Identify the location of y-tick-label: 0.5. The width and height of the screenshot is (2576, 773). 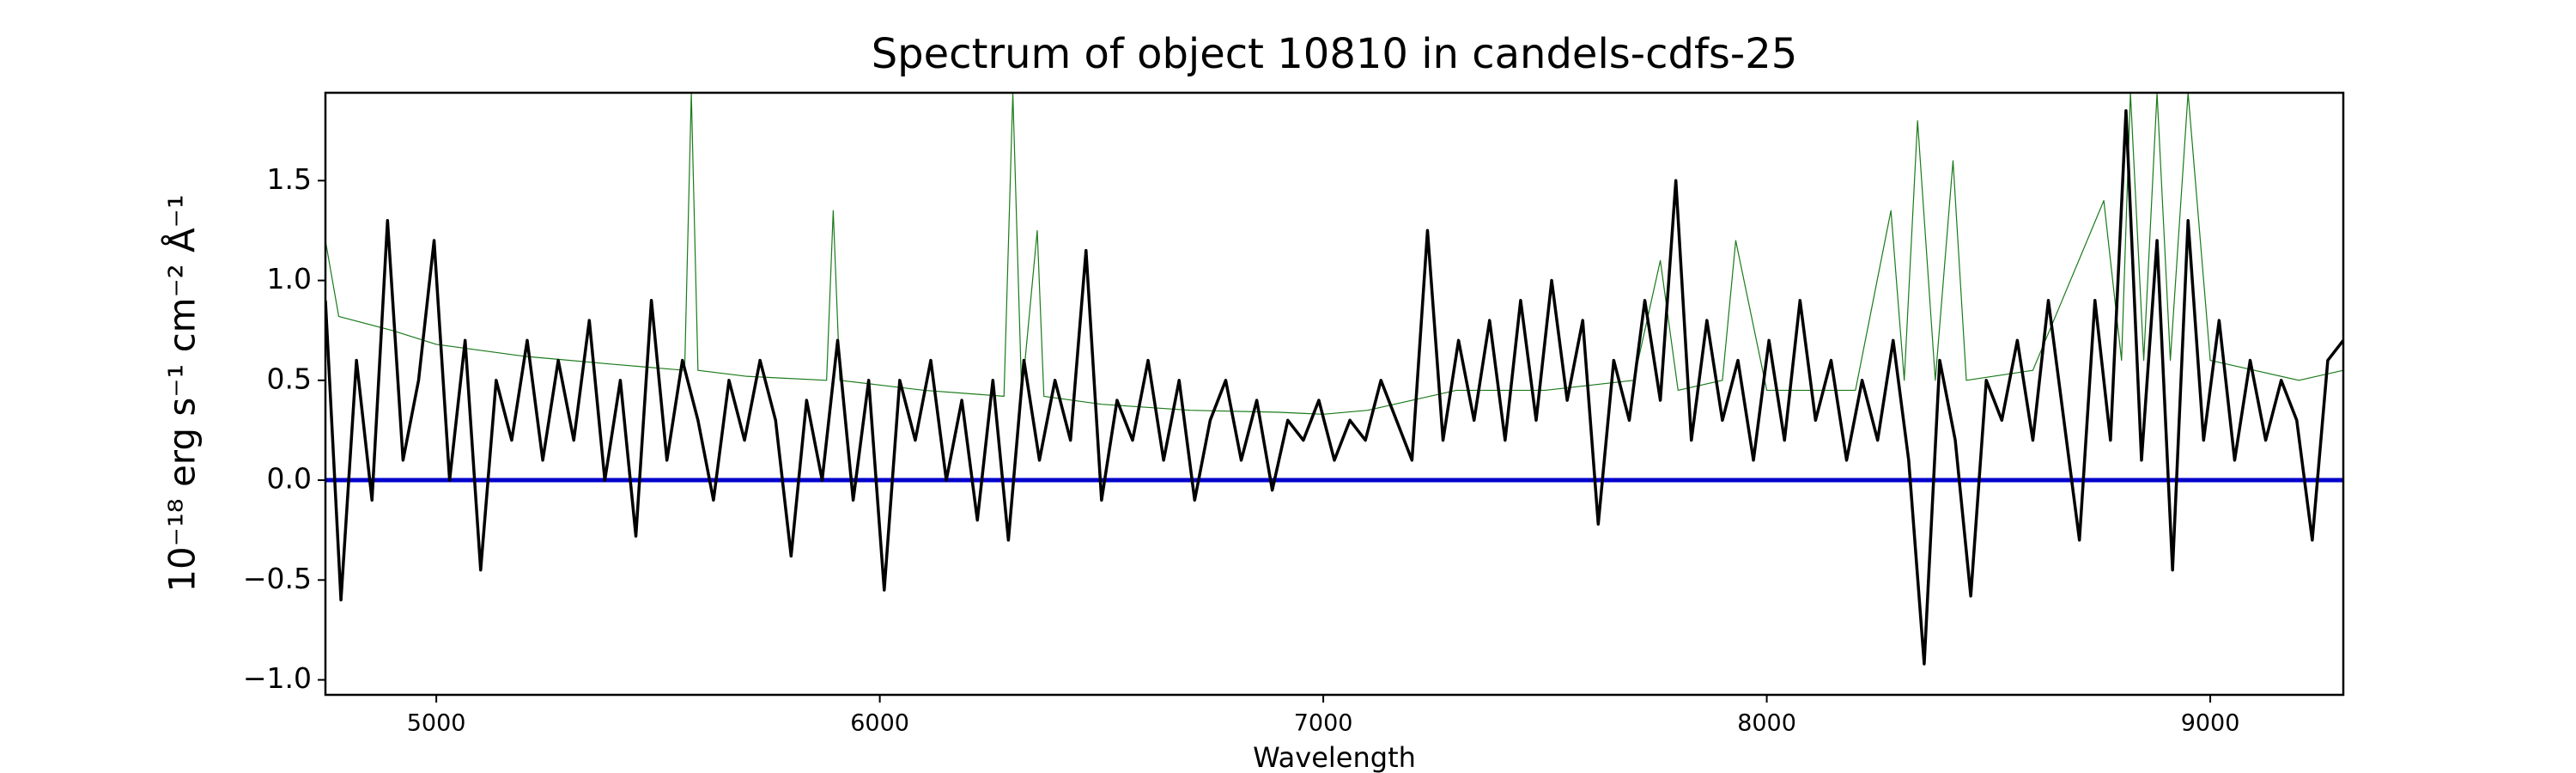
(290, 378).